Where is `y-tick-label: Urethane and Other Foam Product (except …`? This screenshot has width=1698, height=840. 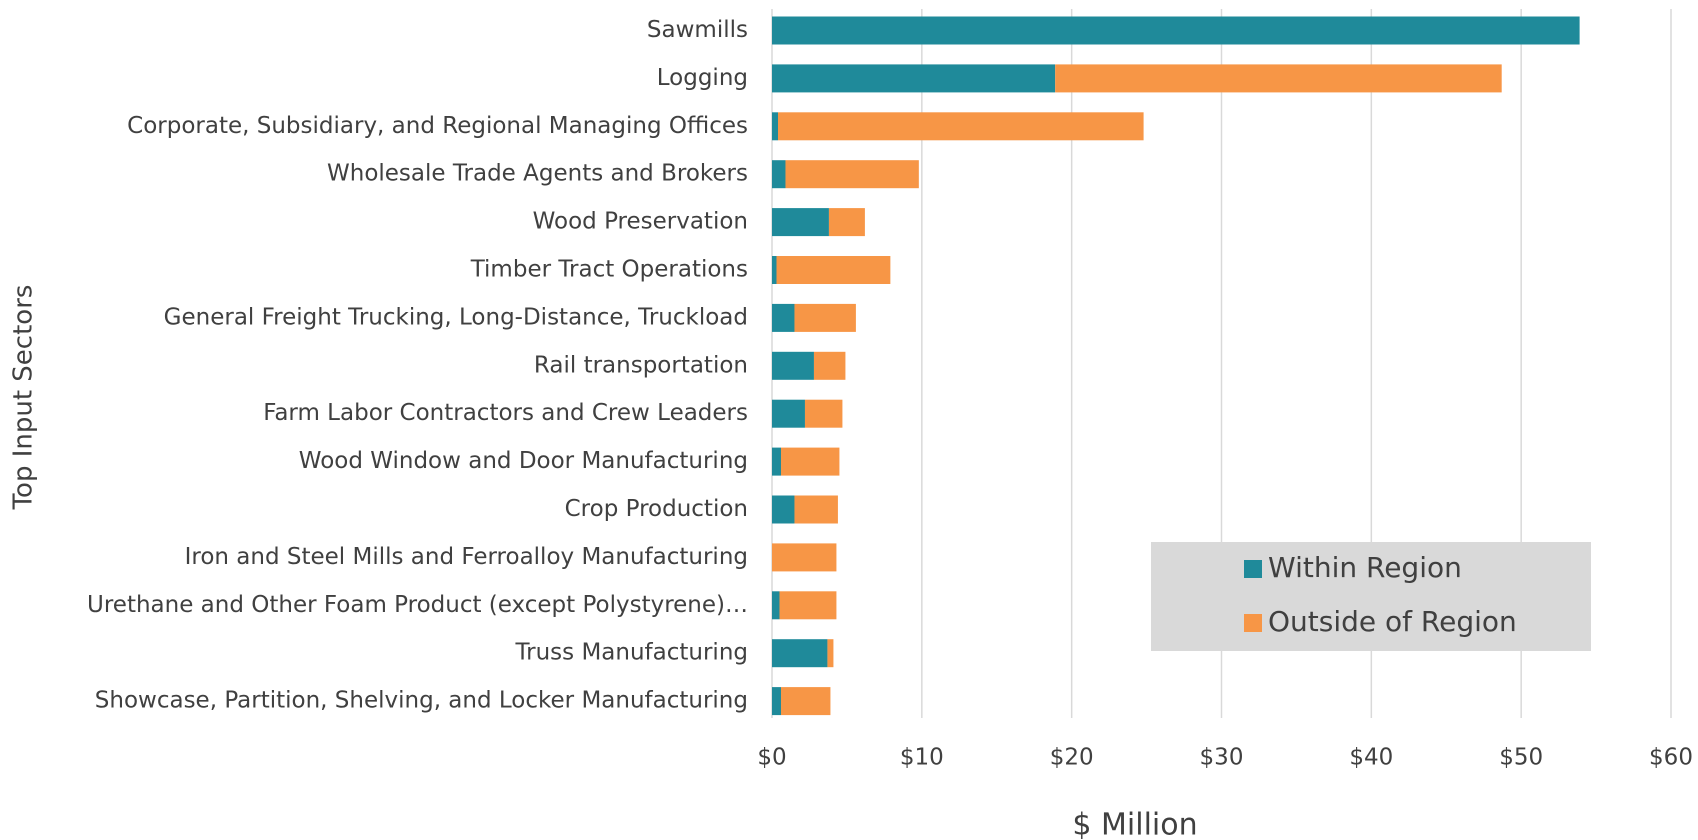 y-tick-label: Urethane and Other Foam Product (except … is located at coordinates (417, 605).